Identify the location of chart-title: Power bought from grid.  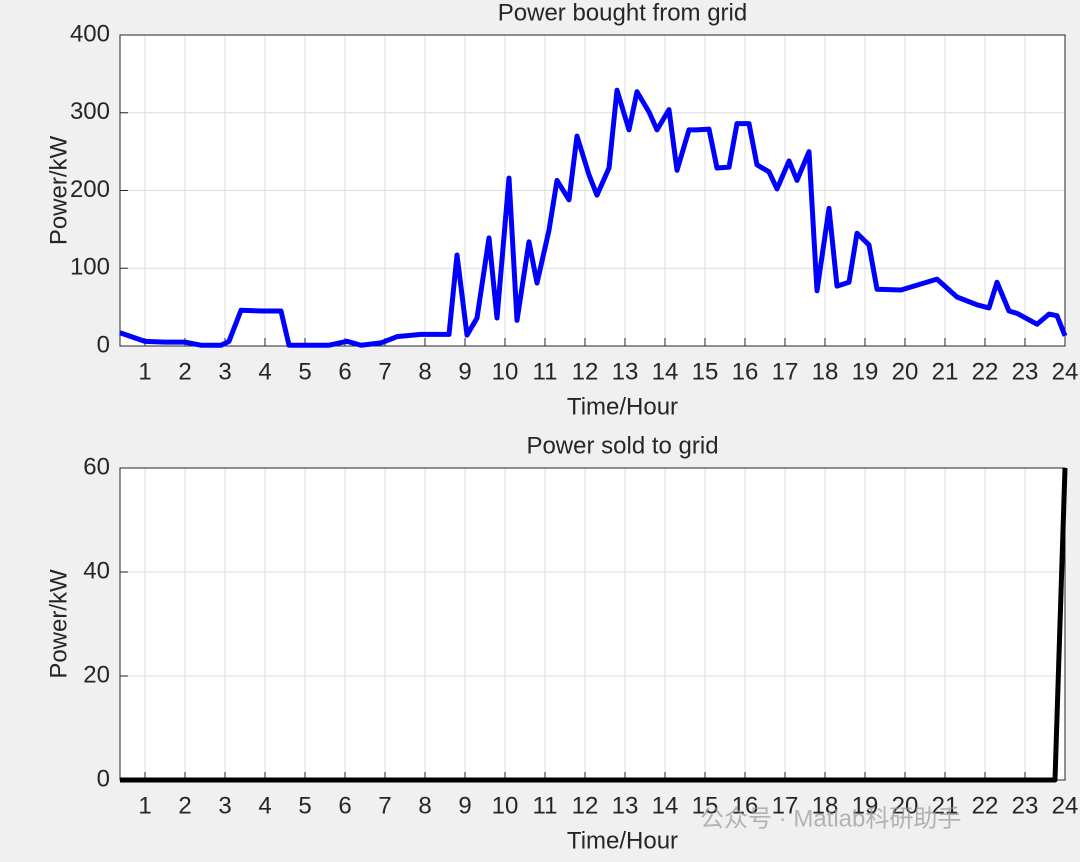
(622, 13).